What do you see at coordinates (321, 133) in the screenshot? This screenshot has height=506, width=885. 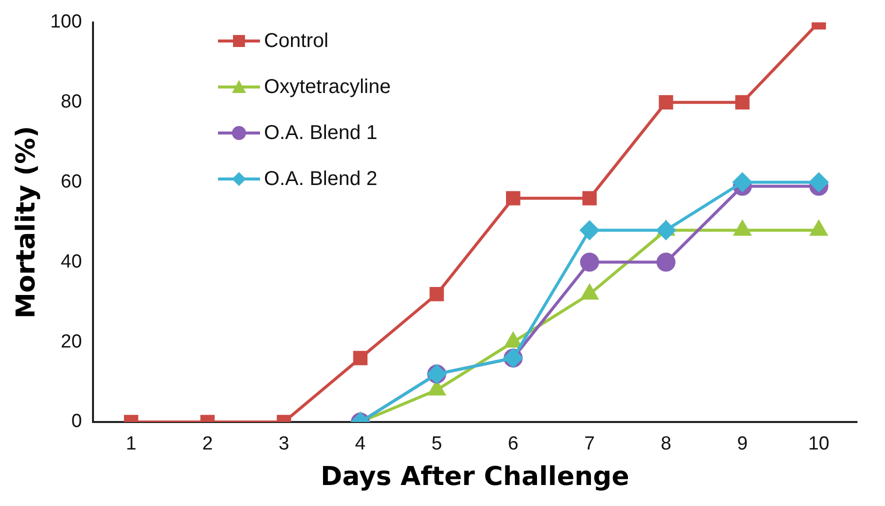 I see `legend-label: O.A. Blend 1` at bounding box center [321, 133].